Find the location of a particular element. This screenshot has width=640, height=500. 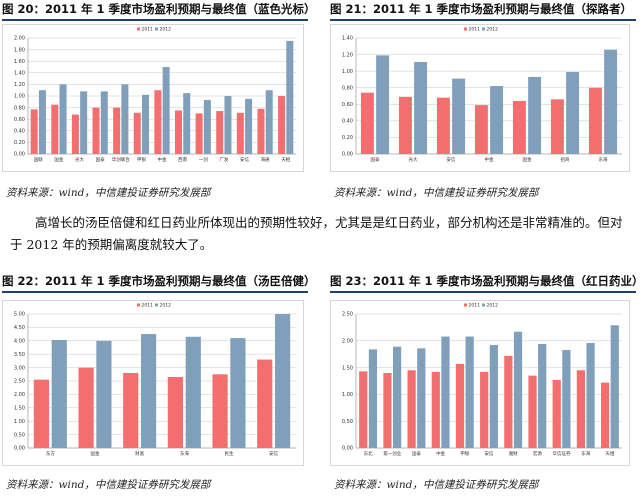

x-category-label: 第一创业 is located at coordinates (392, 453).